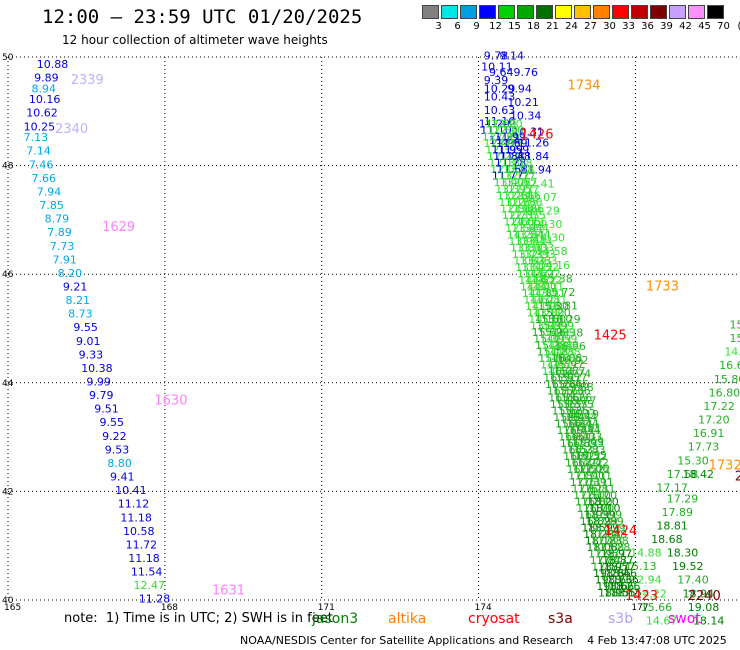  I want to click on data-point-jason3: 12.79, so click(498, 137).